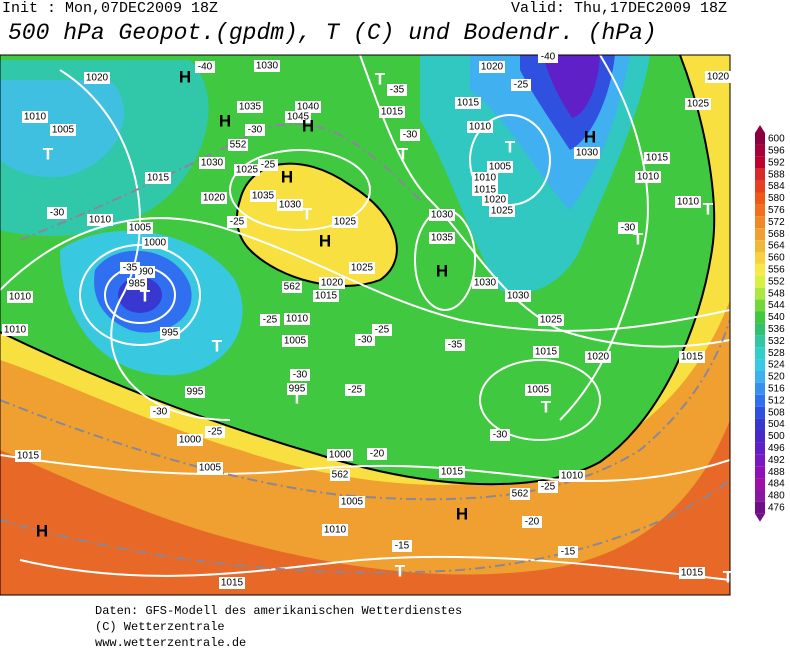 The height and width of the screenshot is (648, 790). I want to click on colorbar-label: 600, so click(776, 139).